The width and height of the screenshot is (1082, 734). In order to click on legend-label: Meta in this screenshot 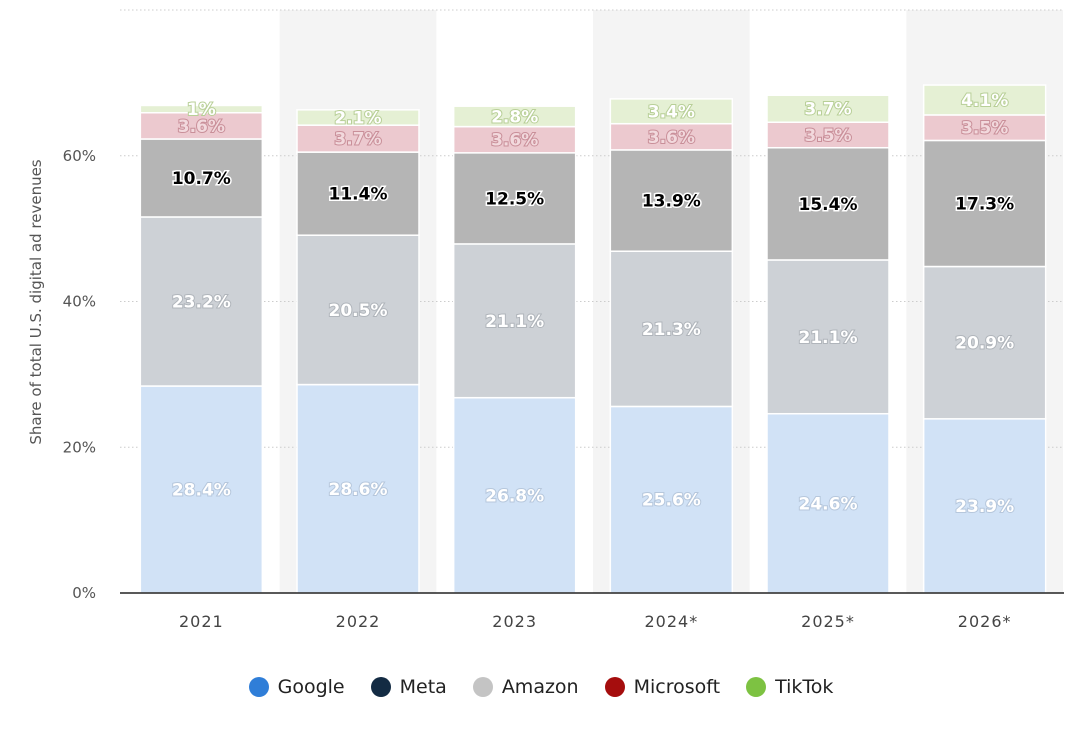, I will do `click(423, 687)`.